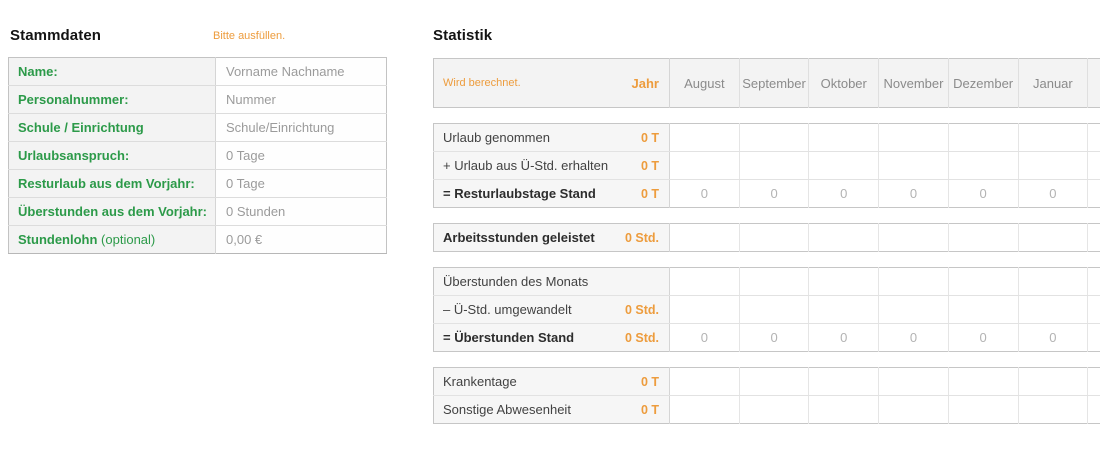  I want to click on stammdaten-value-cell: 0 Stunden, so click(301, 211).